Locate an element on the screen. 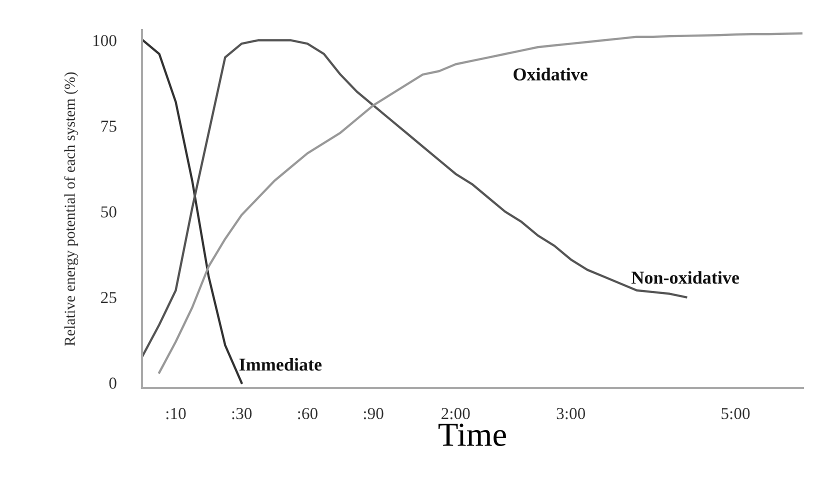 Image resolution: width=831 pixels, height=488 pixels. x-tick-label: 2:00 is located at coordinates (456, 414).